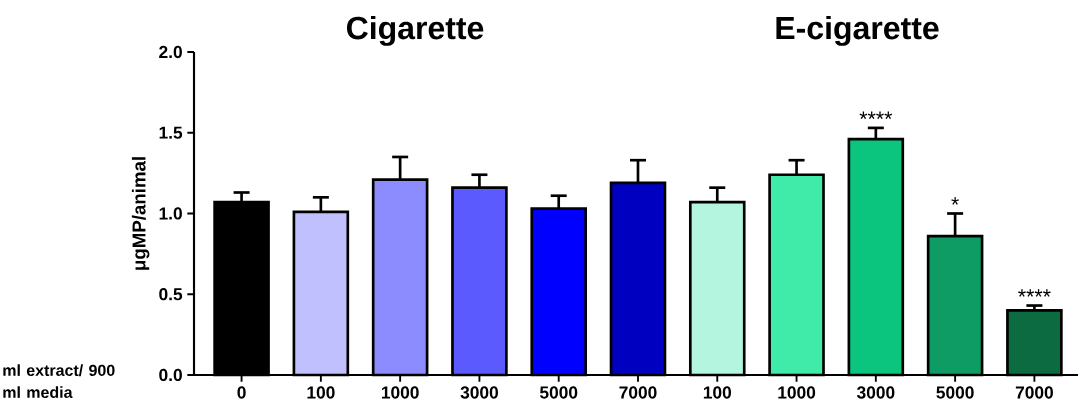  Describe the element at coordinates (171, 132) in the screenshot. I see `y-tick-label: 1.5` at that location.